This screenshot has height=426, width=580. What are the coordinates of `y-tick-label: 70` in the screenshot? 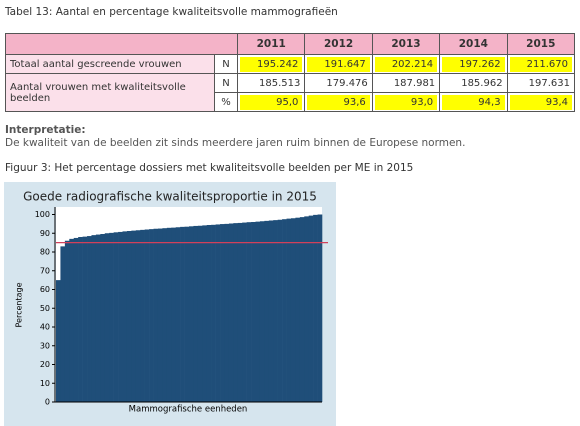 It's located at (45, 270).